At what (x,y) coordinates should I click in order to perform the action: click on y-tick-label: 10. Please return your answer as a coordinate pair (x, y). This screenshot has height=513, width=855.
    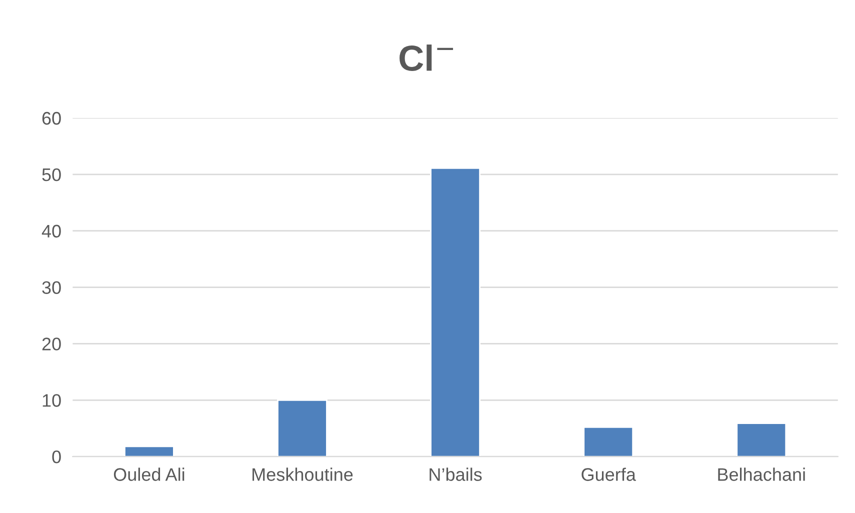
    Looking at the image, I should click on (51, 400).